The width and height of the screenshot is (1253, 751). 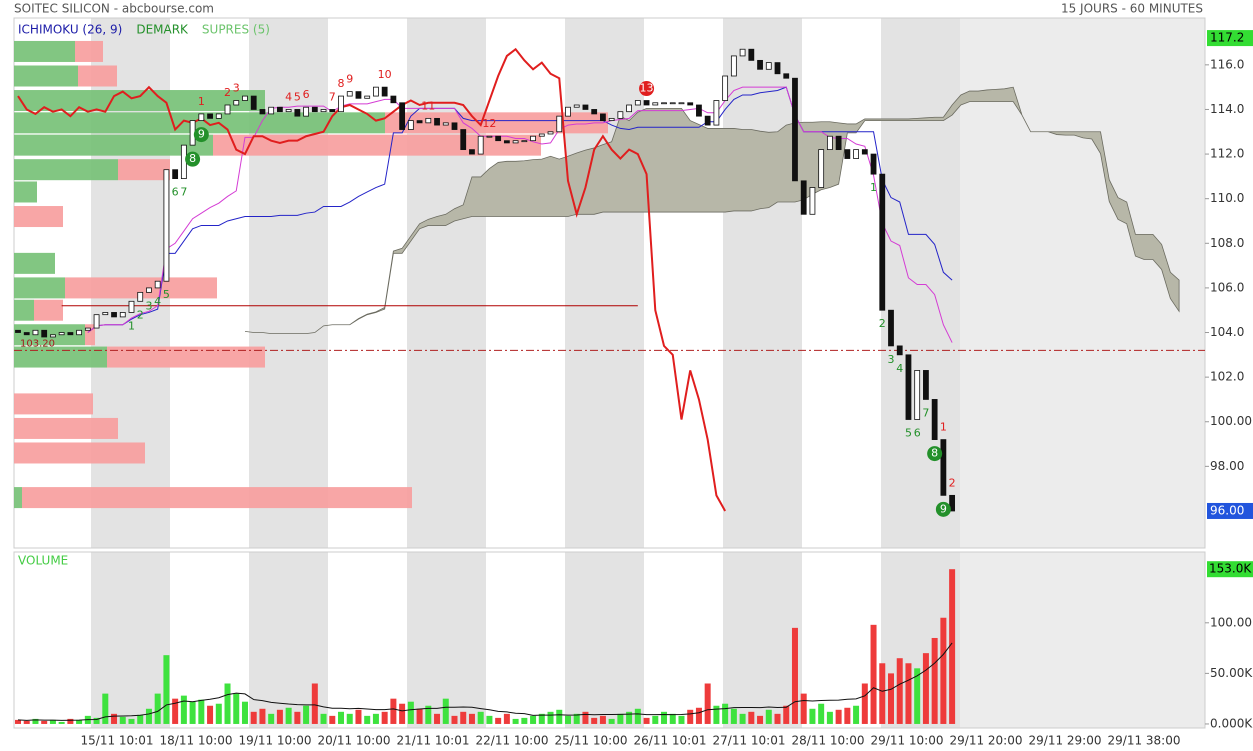 What do you see at coordinates (162, 30) in the screenshot?
I see `legend-entry: DEMARK` at bounding box center [162, 30].